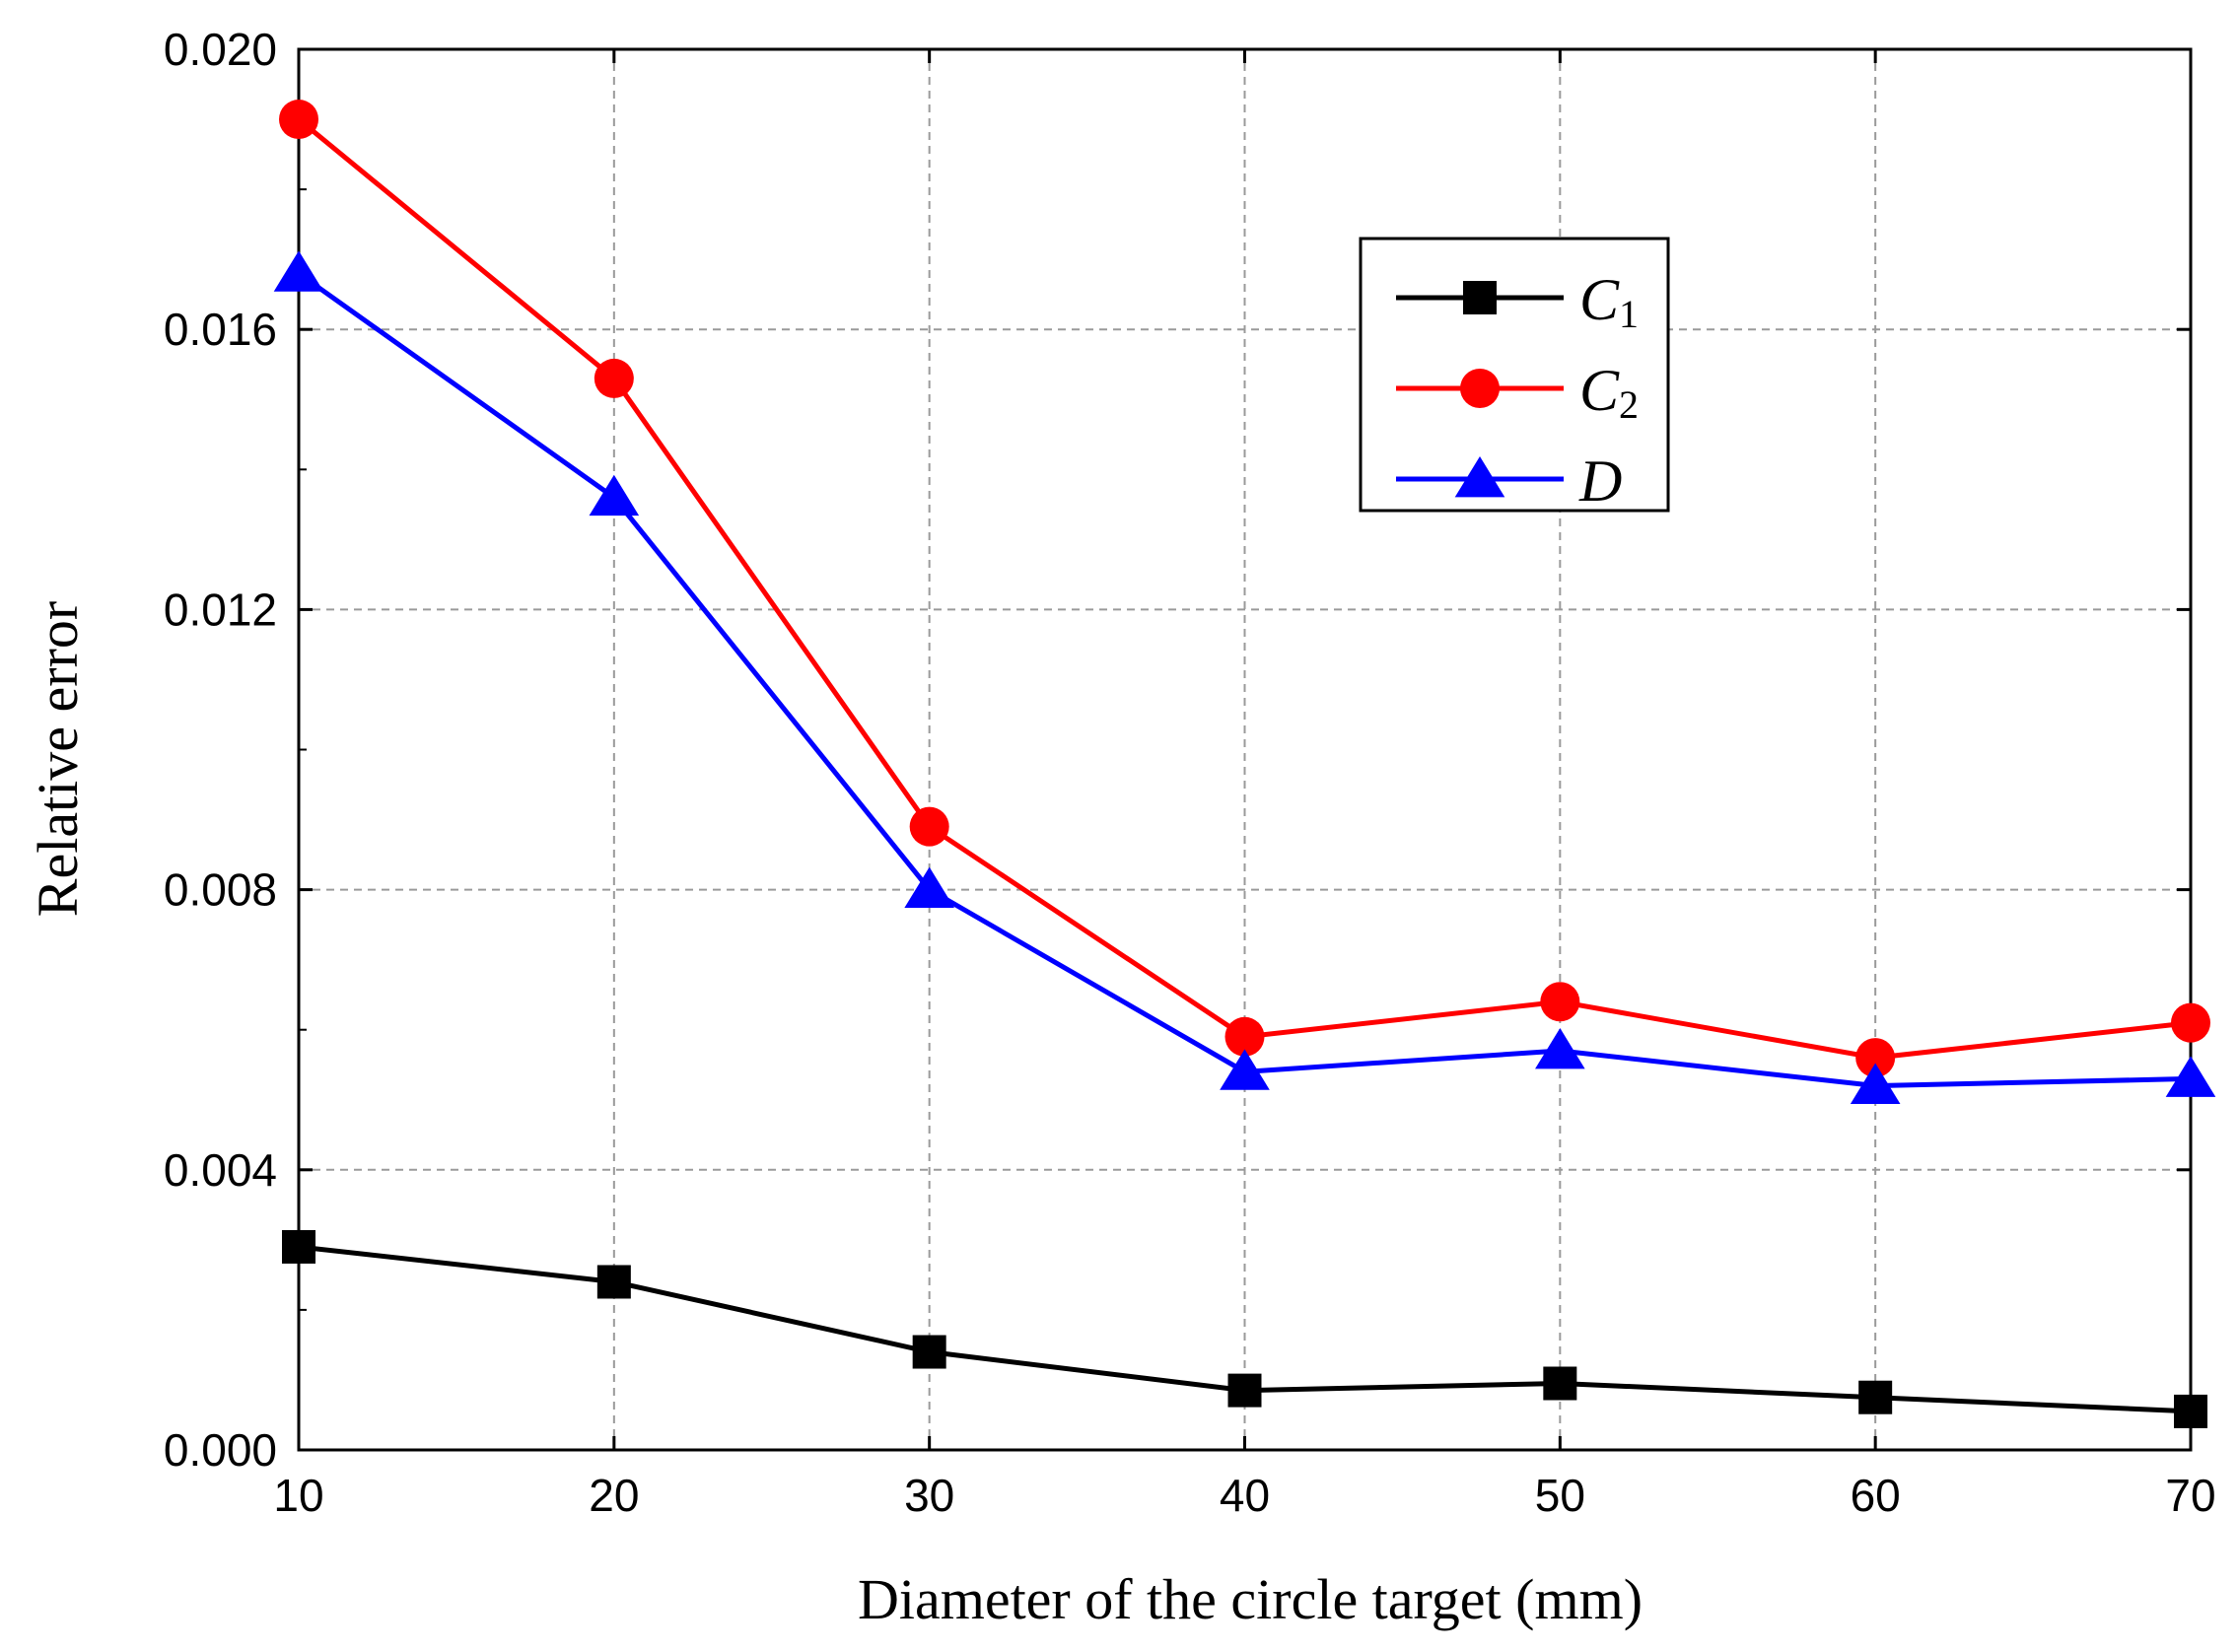 This screenshot has width=2238, height=1652. I want to click on x-tick-label: 50, so click(1560, 1495).